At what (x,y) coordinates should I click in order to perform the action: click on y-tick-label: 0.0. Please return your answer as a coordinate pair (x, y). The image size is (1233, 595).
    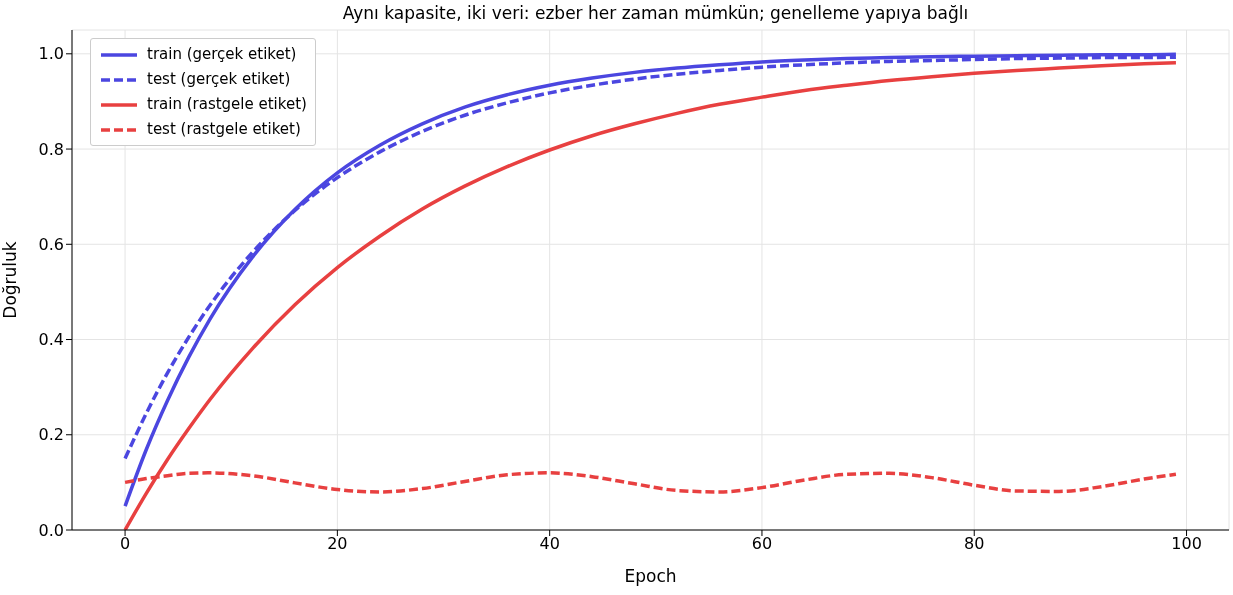
    Looking at the image, I should click on (51, 530).